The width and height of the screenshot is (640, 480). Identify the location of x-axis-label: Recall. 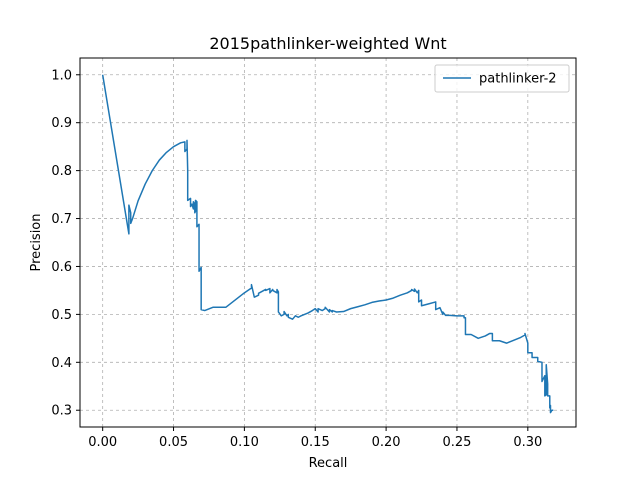
(328, 463).